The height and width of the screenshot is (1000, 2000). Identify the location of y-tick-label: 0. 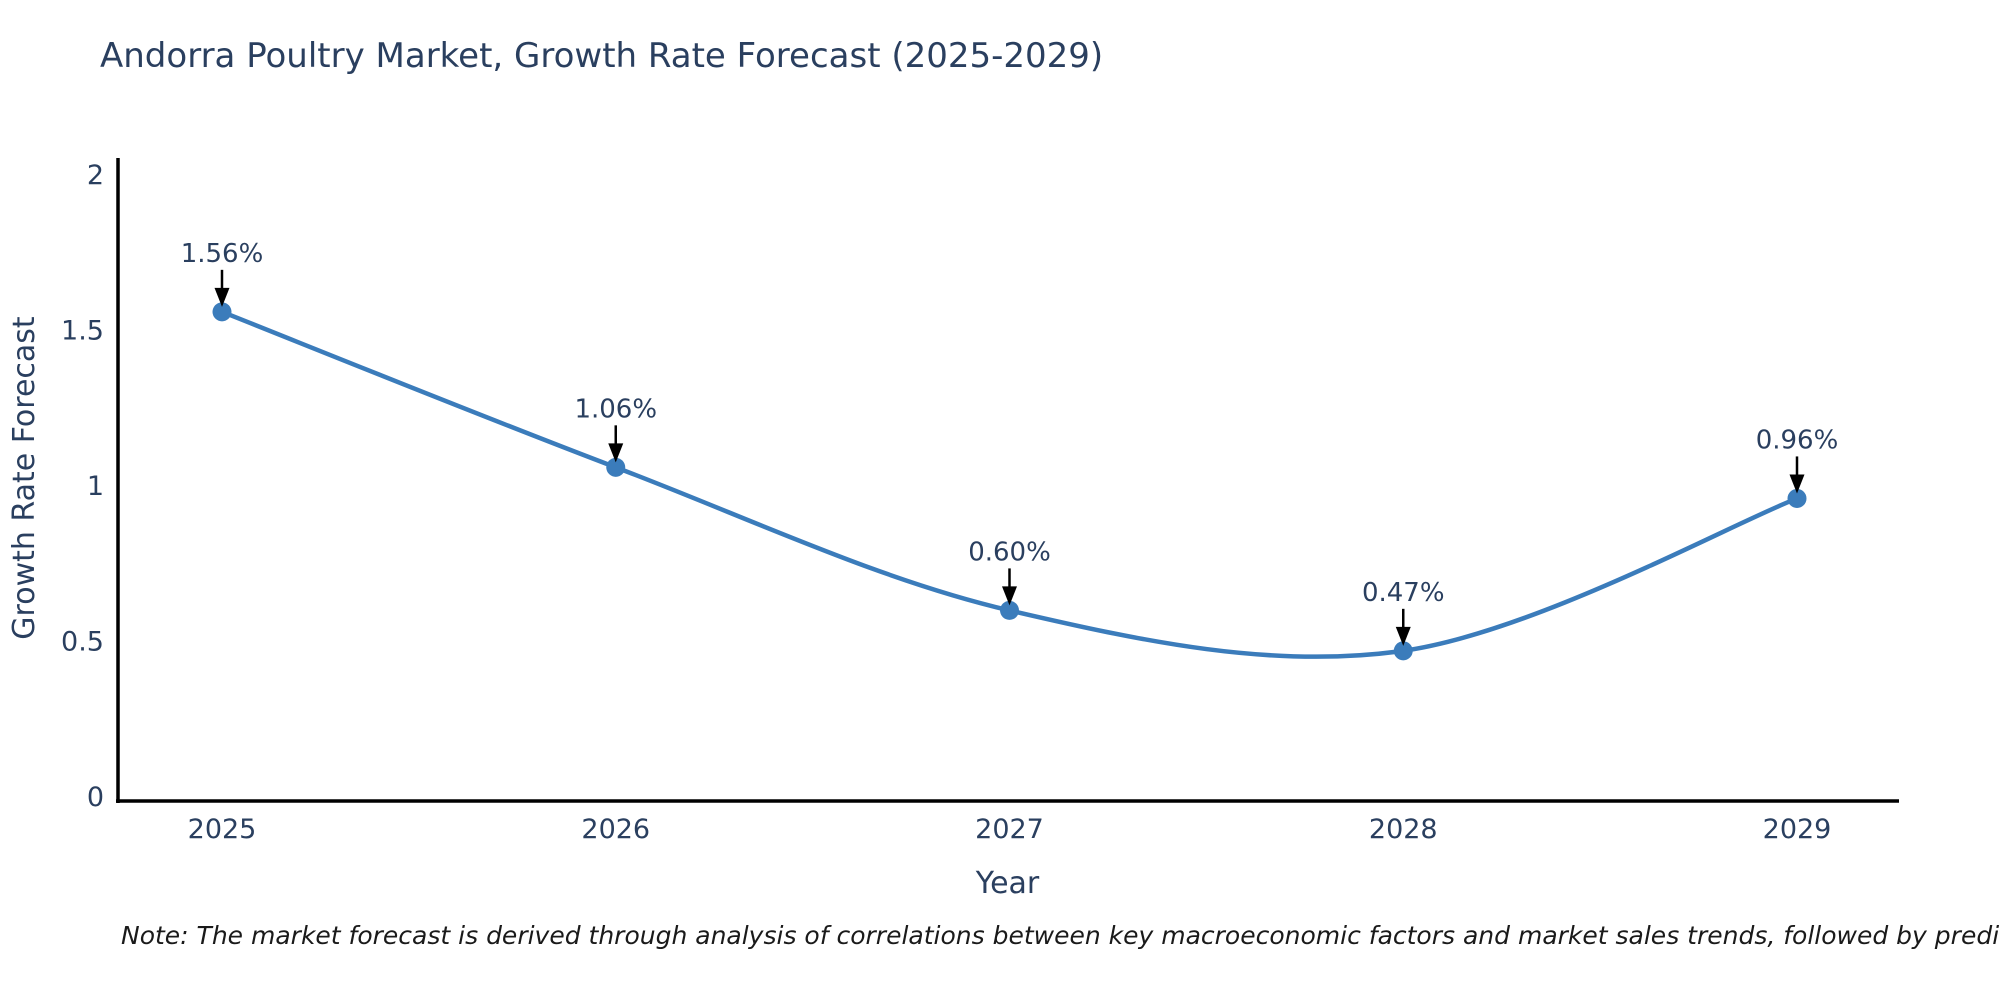
(95, 797).